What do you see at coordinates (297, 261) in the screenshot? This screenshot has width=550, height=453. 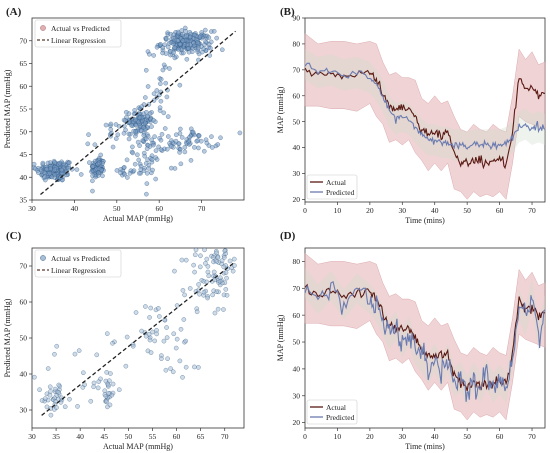 I see `y-tick-label: 80` at bounding box center [297, 261].